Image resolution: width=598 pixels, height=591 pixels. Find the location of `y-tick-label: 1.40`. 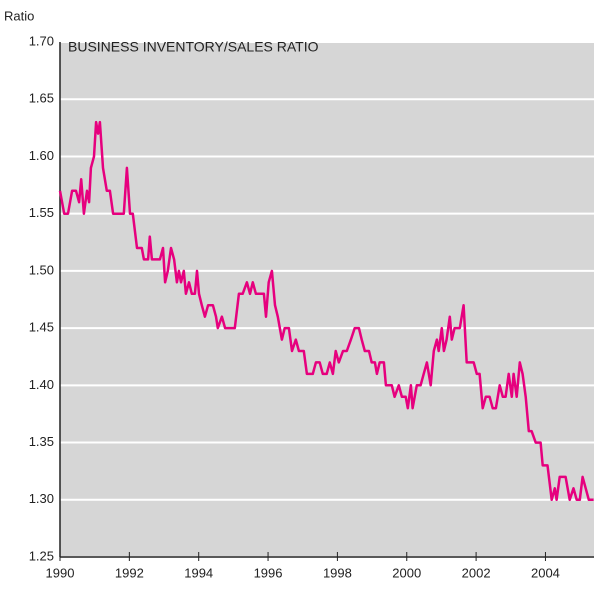

y-tick-label: 1.40 is located at coordinates (41, 384).